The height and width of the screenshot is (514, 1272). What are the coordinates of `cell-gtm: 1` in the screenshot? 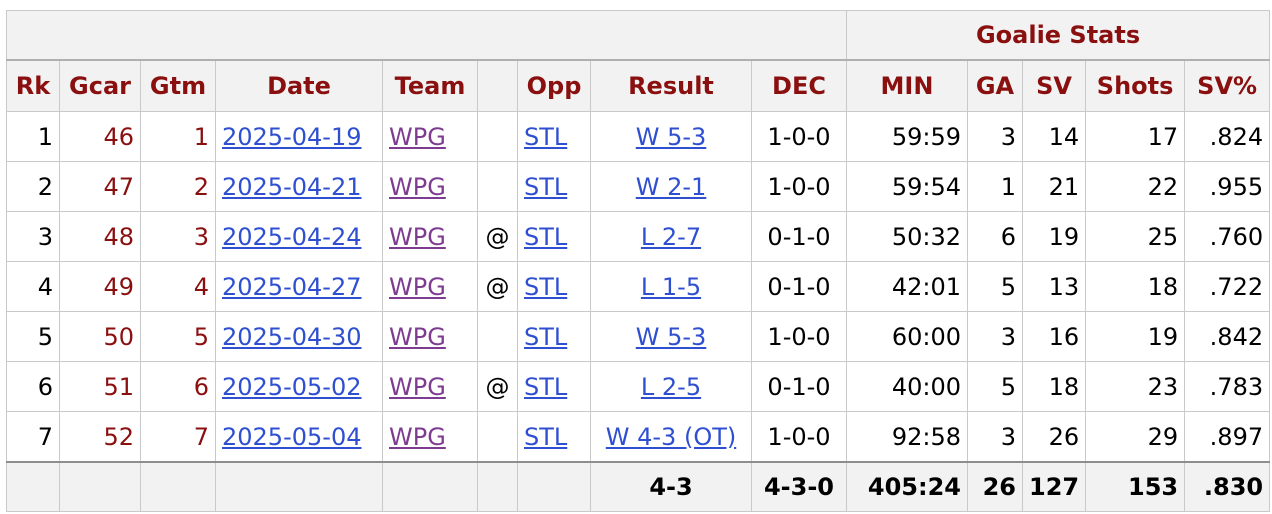 It's located at (178, 136).